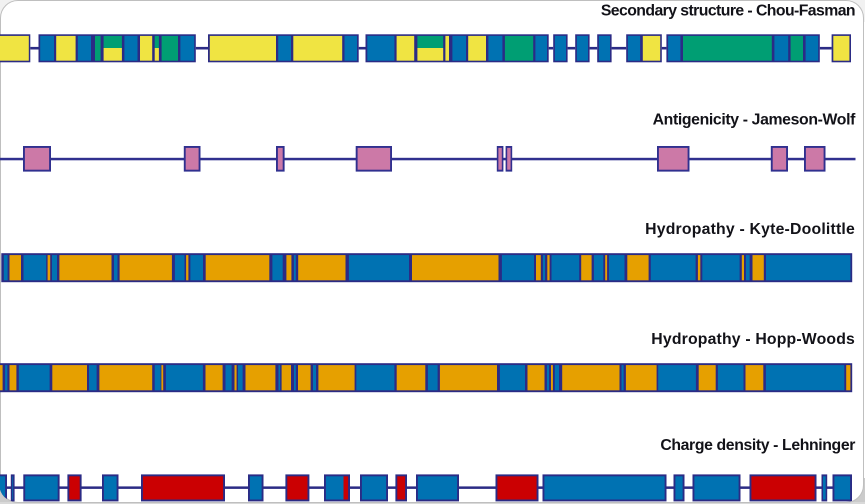  I want to click on svg-text: Hydropathy - Hopp-Woods, so click(753, 339).